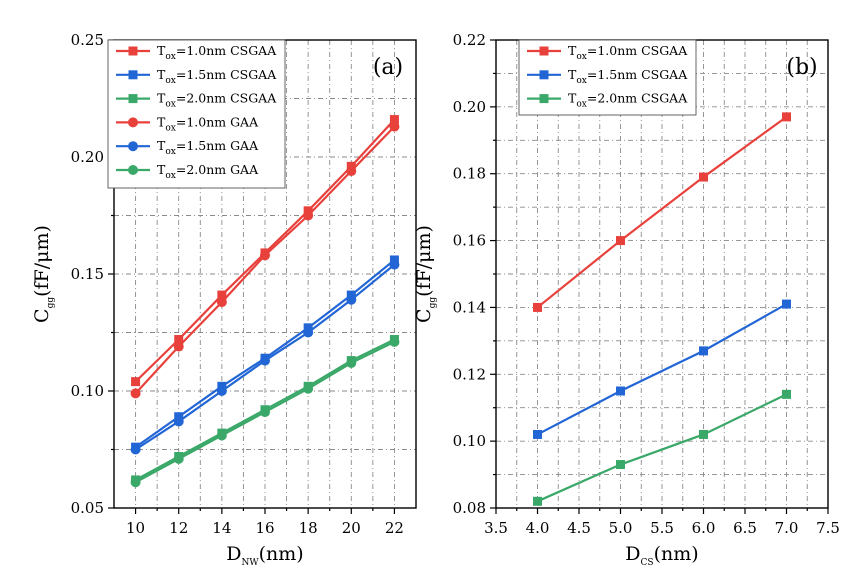  What do you see at coordinates (87, 391) in the screenshot?
I see `y-tick-label: 0.10` at bounding box center [87, 391].